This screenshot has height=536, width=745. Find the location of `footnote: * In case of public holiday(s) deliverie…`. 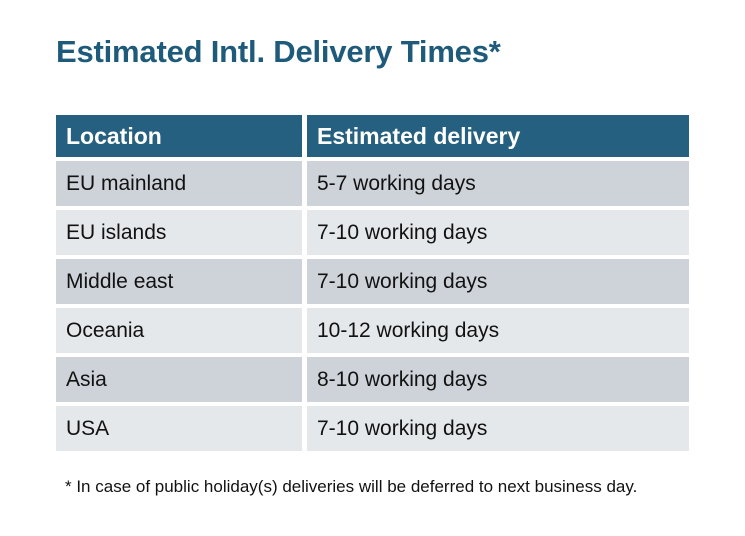

footnote: * In case of public holiday(s) deliverie… is located at coordinates (351, 486).